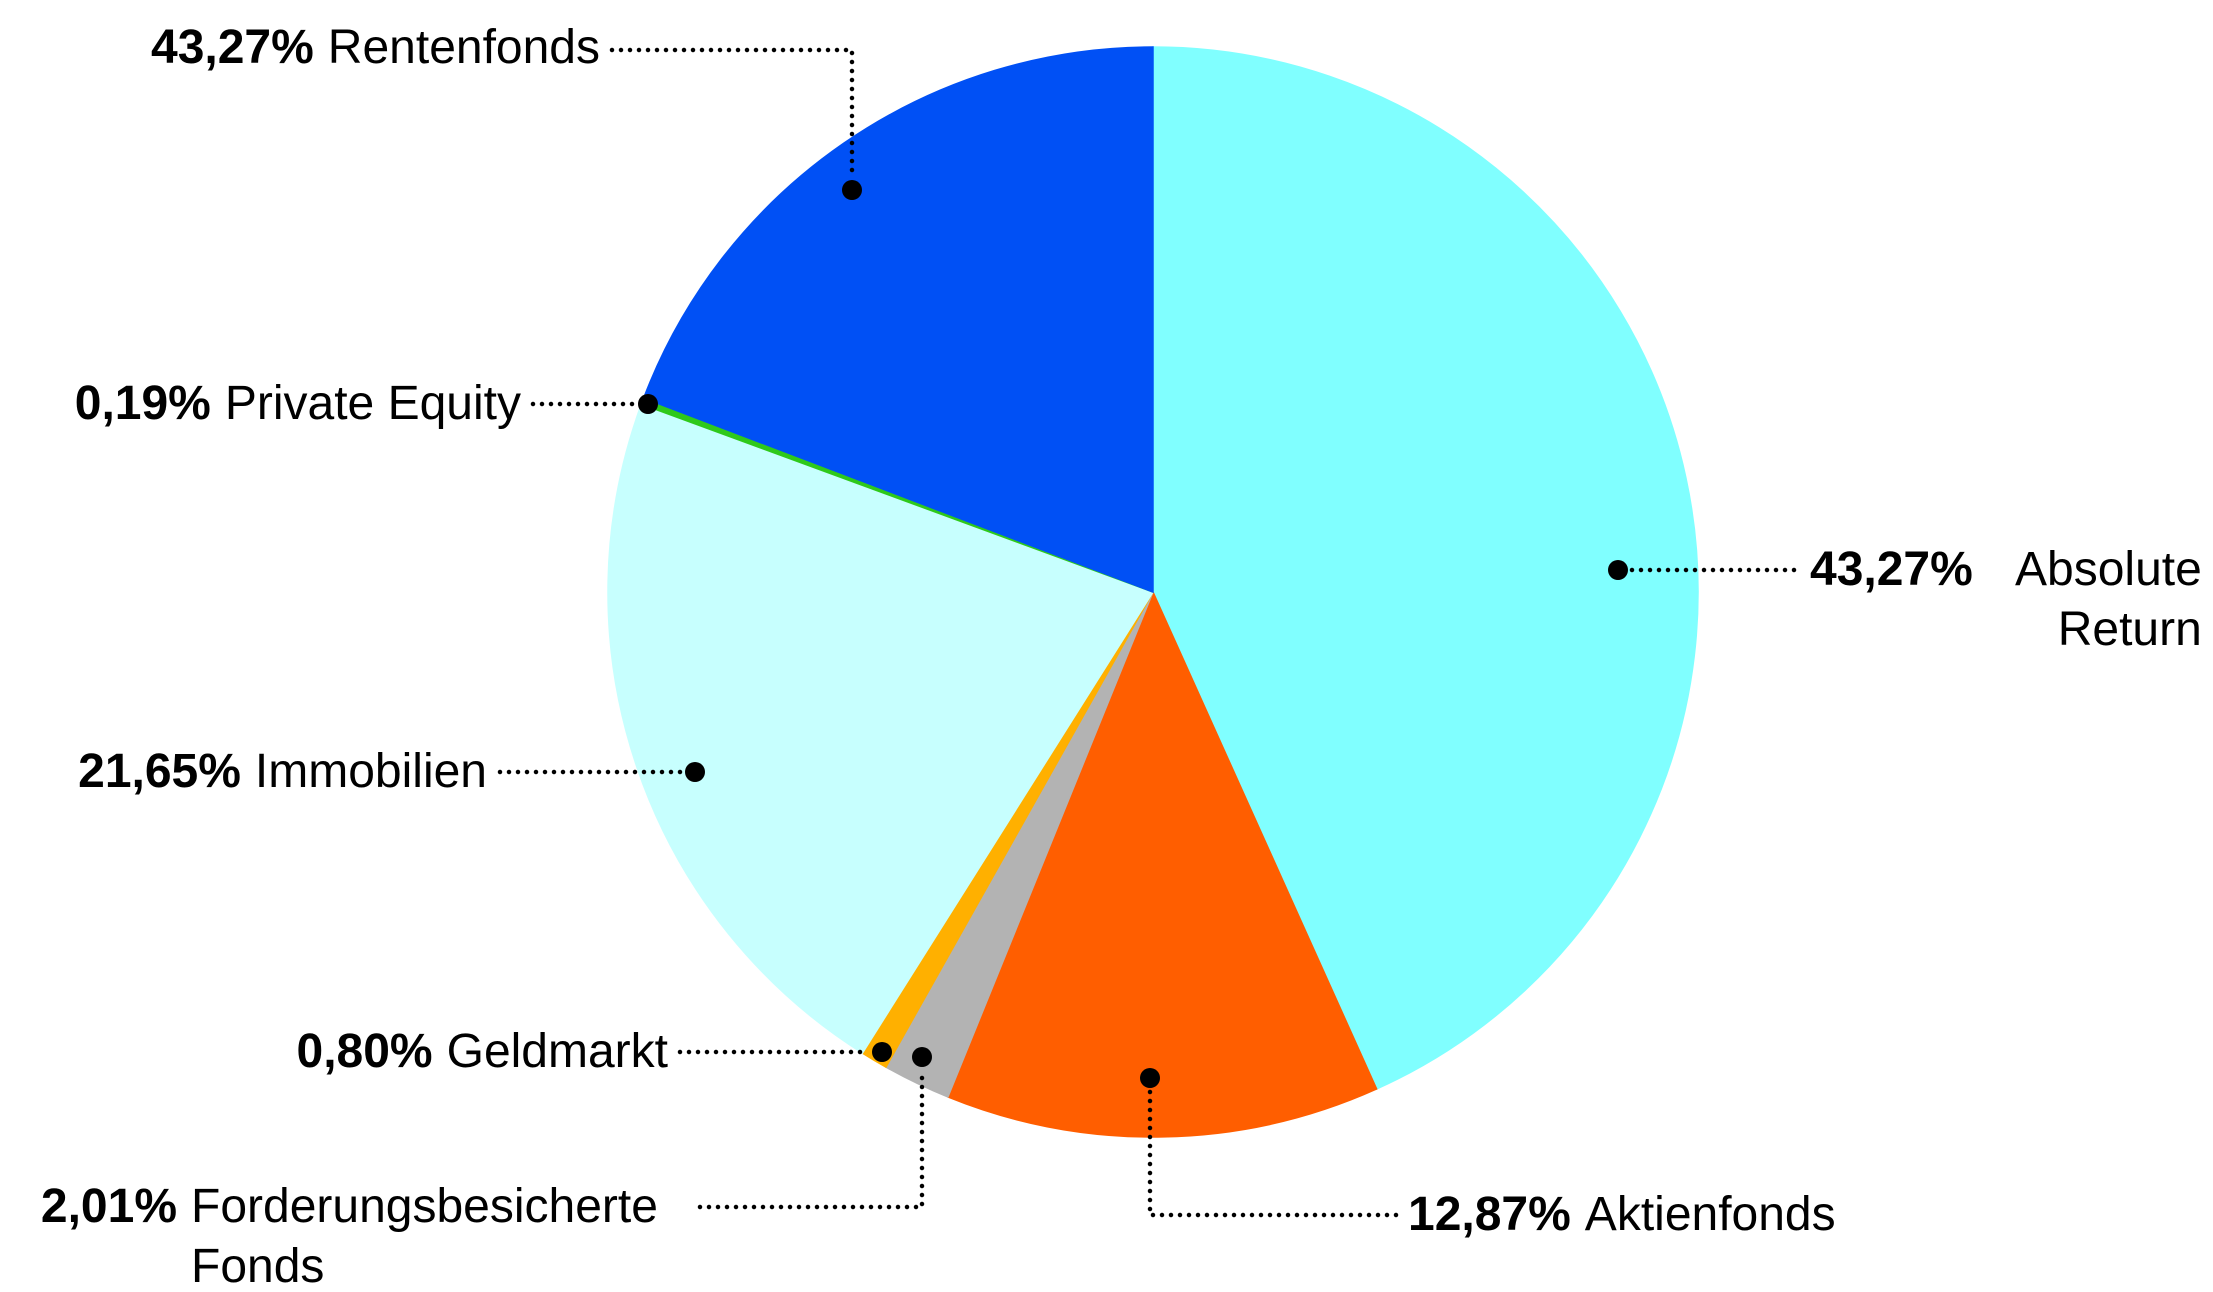  I want to click on slice-immobilien, so click(881, 729).